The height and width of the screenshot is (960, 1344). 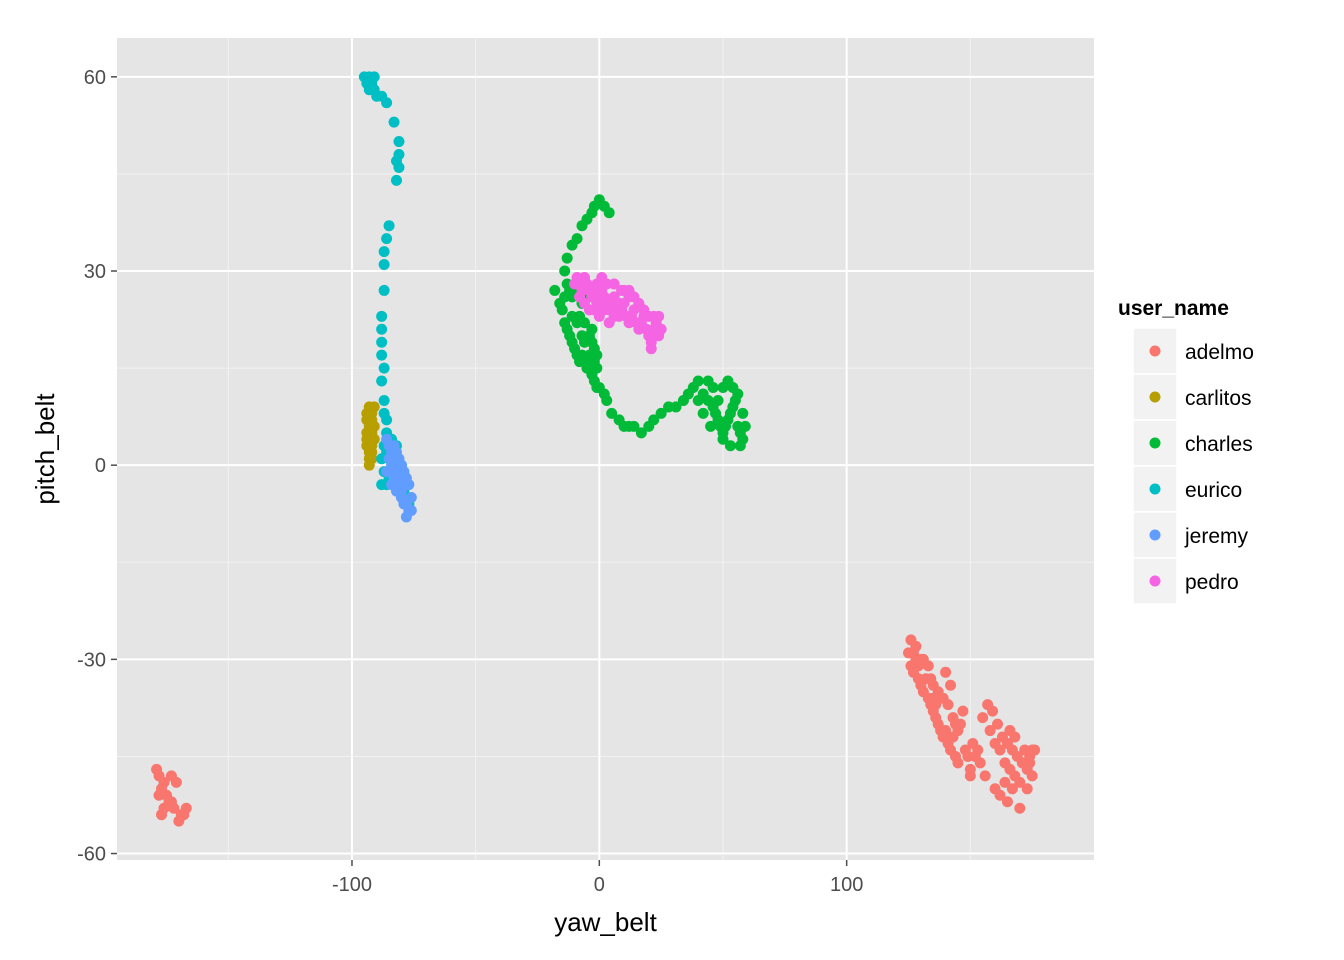 I want to click on series-charles, so click(x=650, y=323).